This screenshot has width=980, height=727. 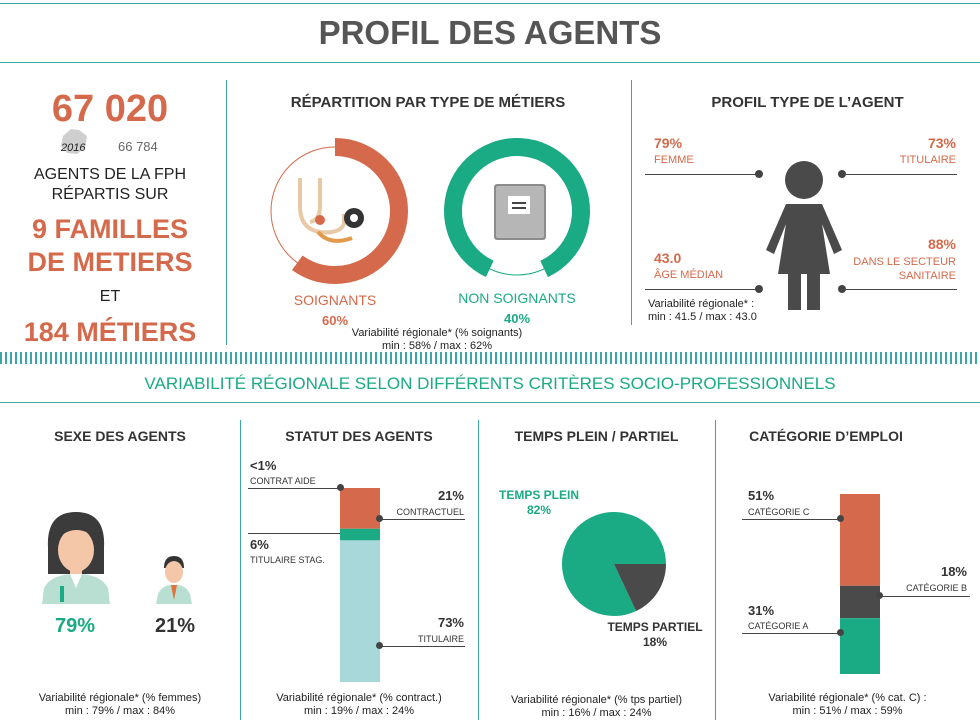 I want to click on stethoscope-icon, so click(x=331, y=210).